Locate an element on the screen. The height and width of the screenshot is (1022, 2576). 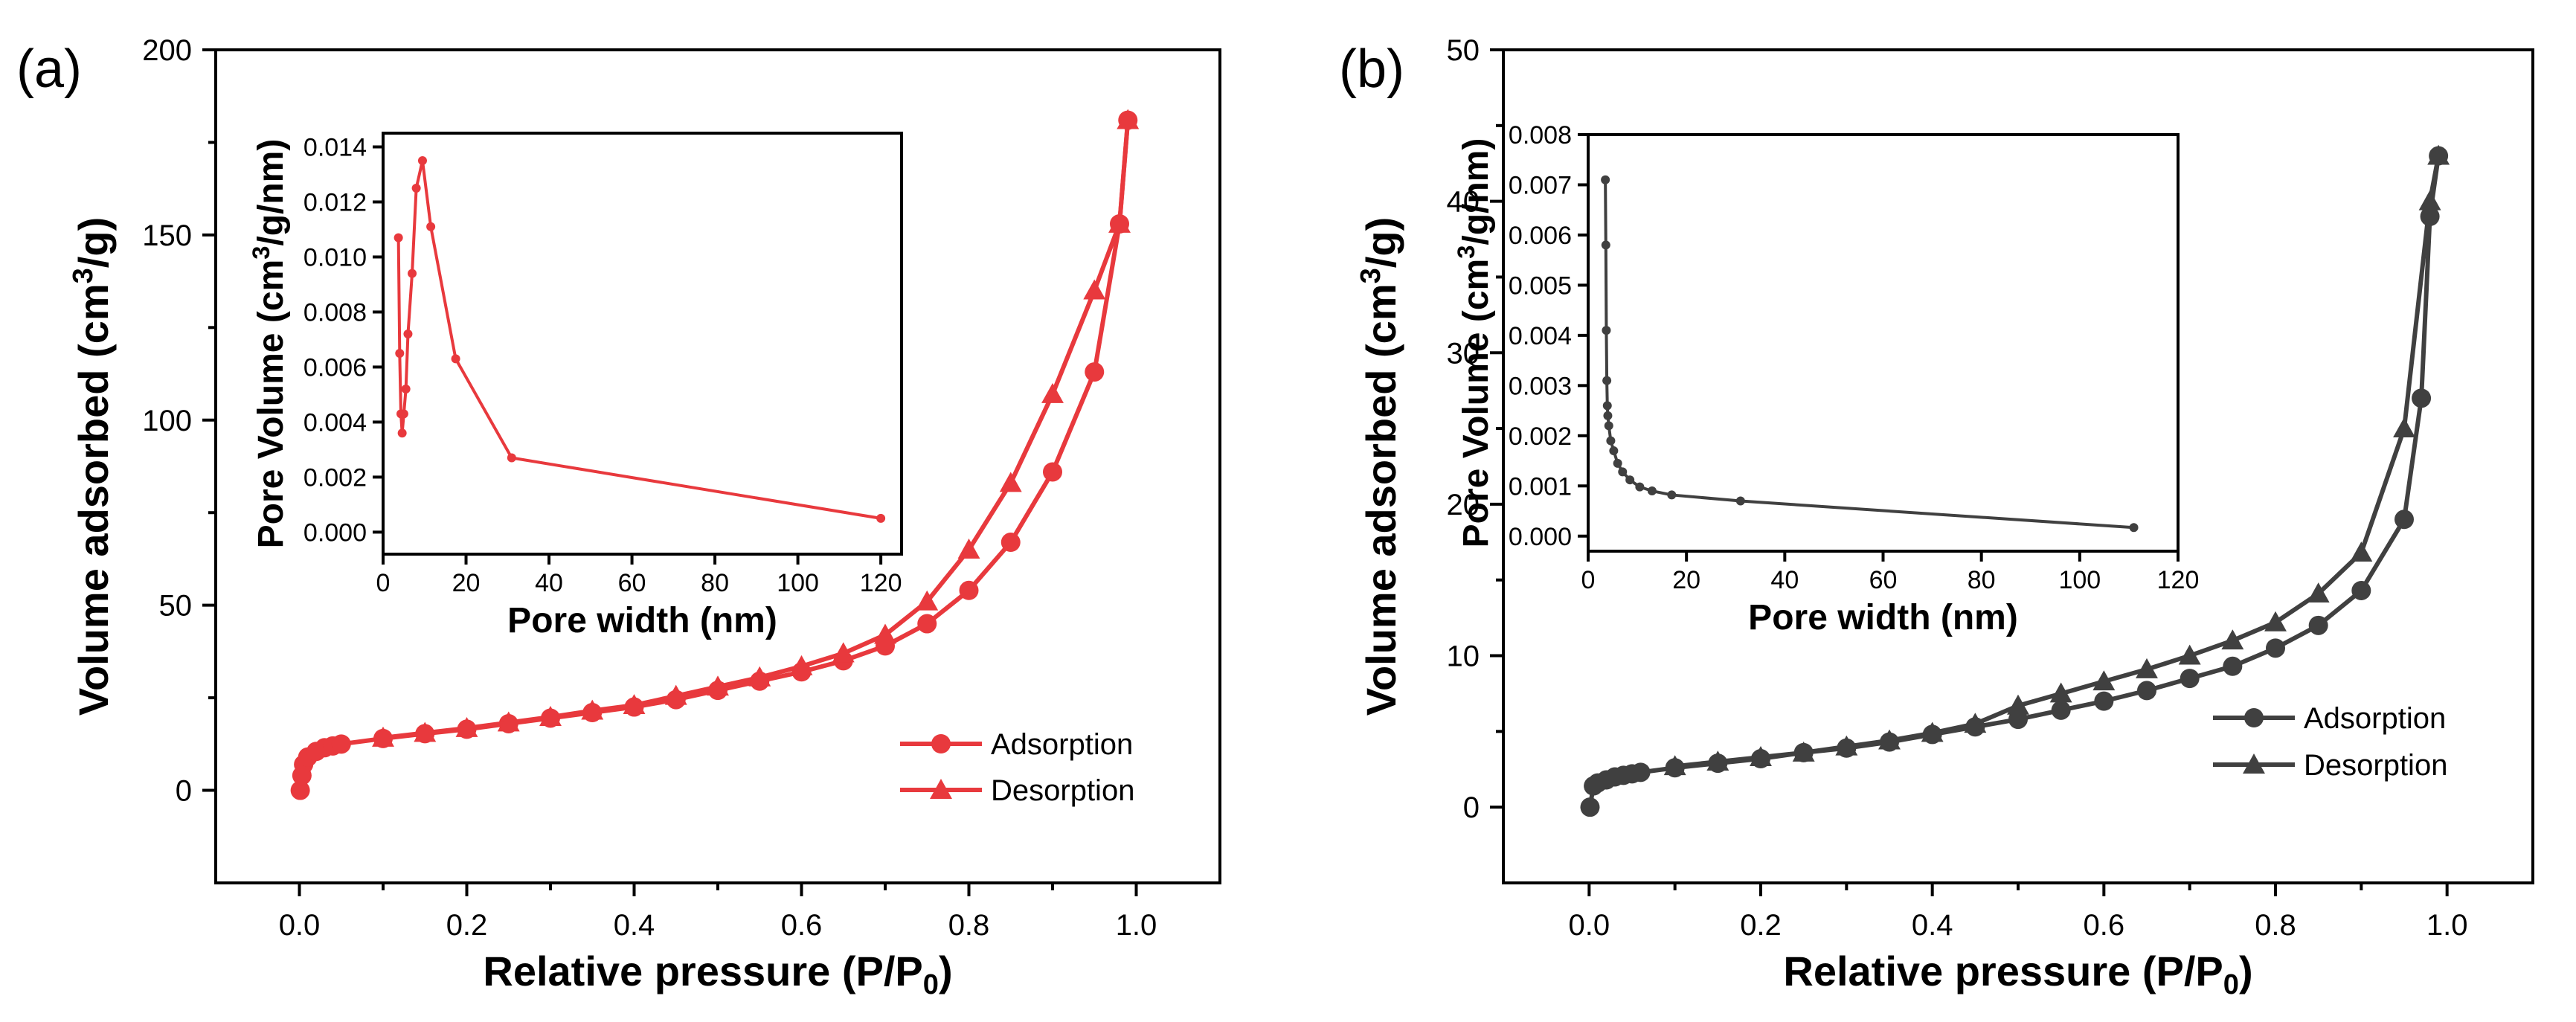
panel-b-inset-y-tick-label: 0.004 is located at coordinates (1540, 336).